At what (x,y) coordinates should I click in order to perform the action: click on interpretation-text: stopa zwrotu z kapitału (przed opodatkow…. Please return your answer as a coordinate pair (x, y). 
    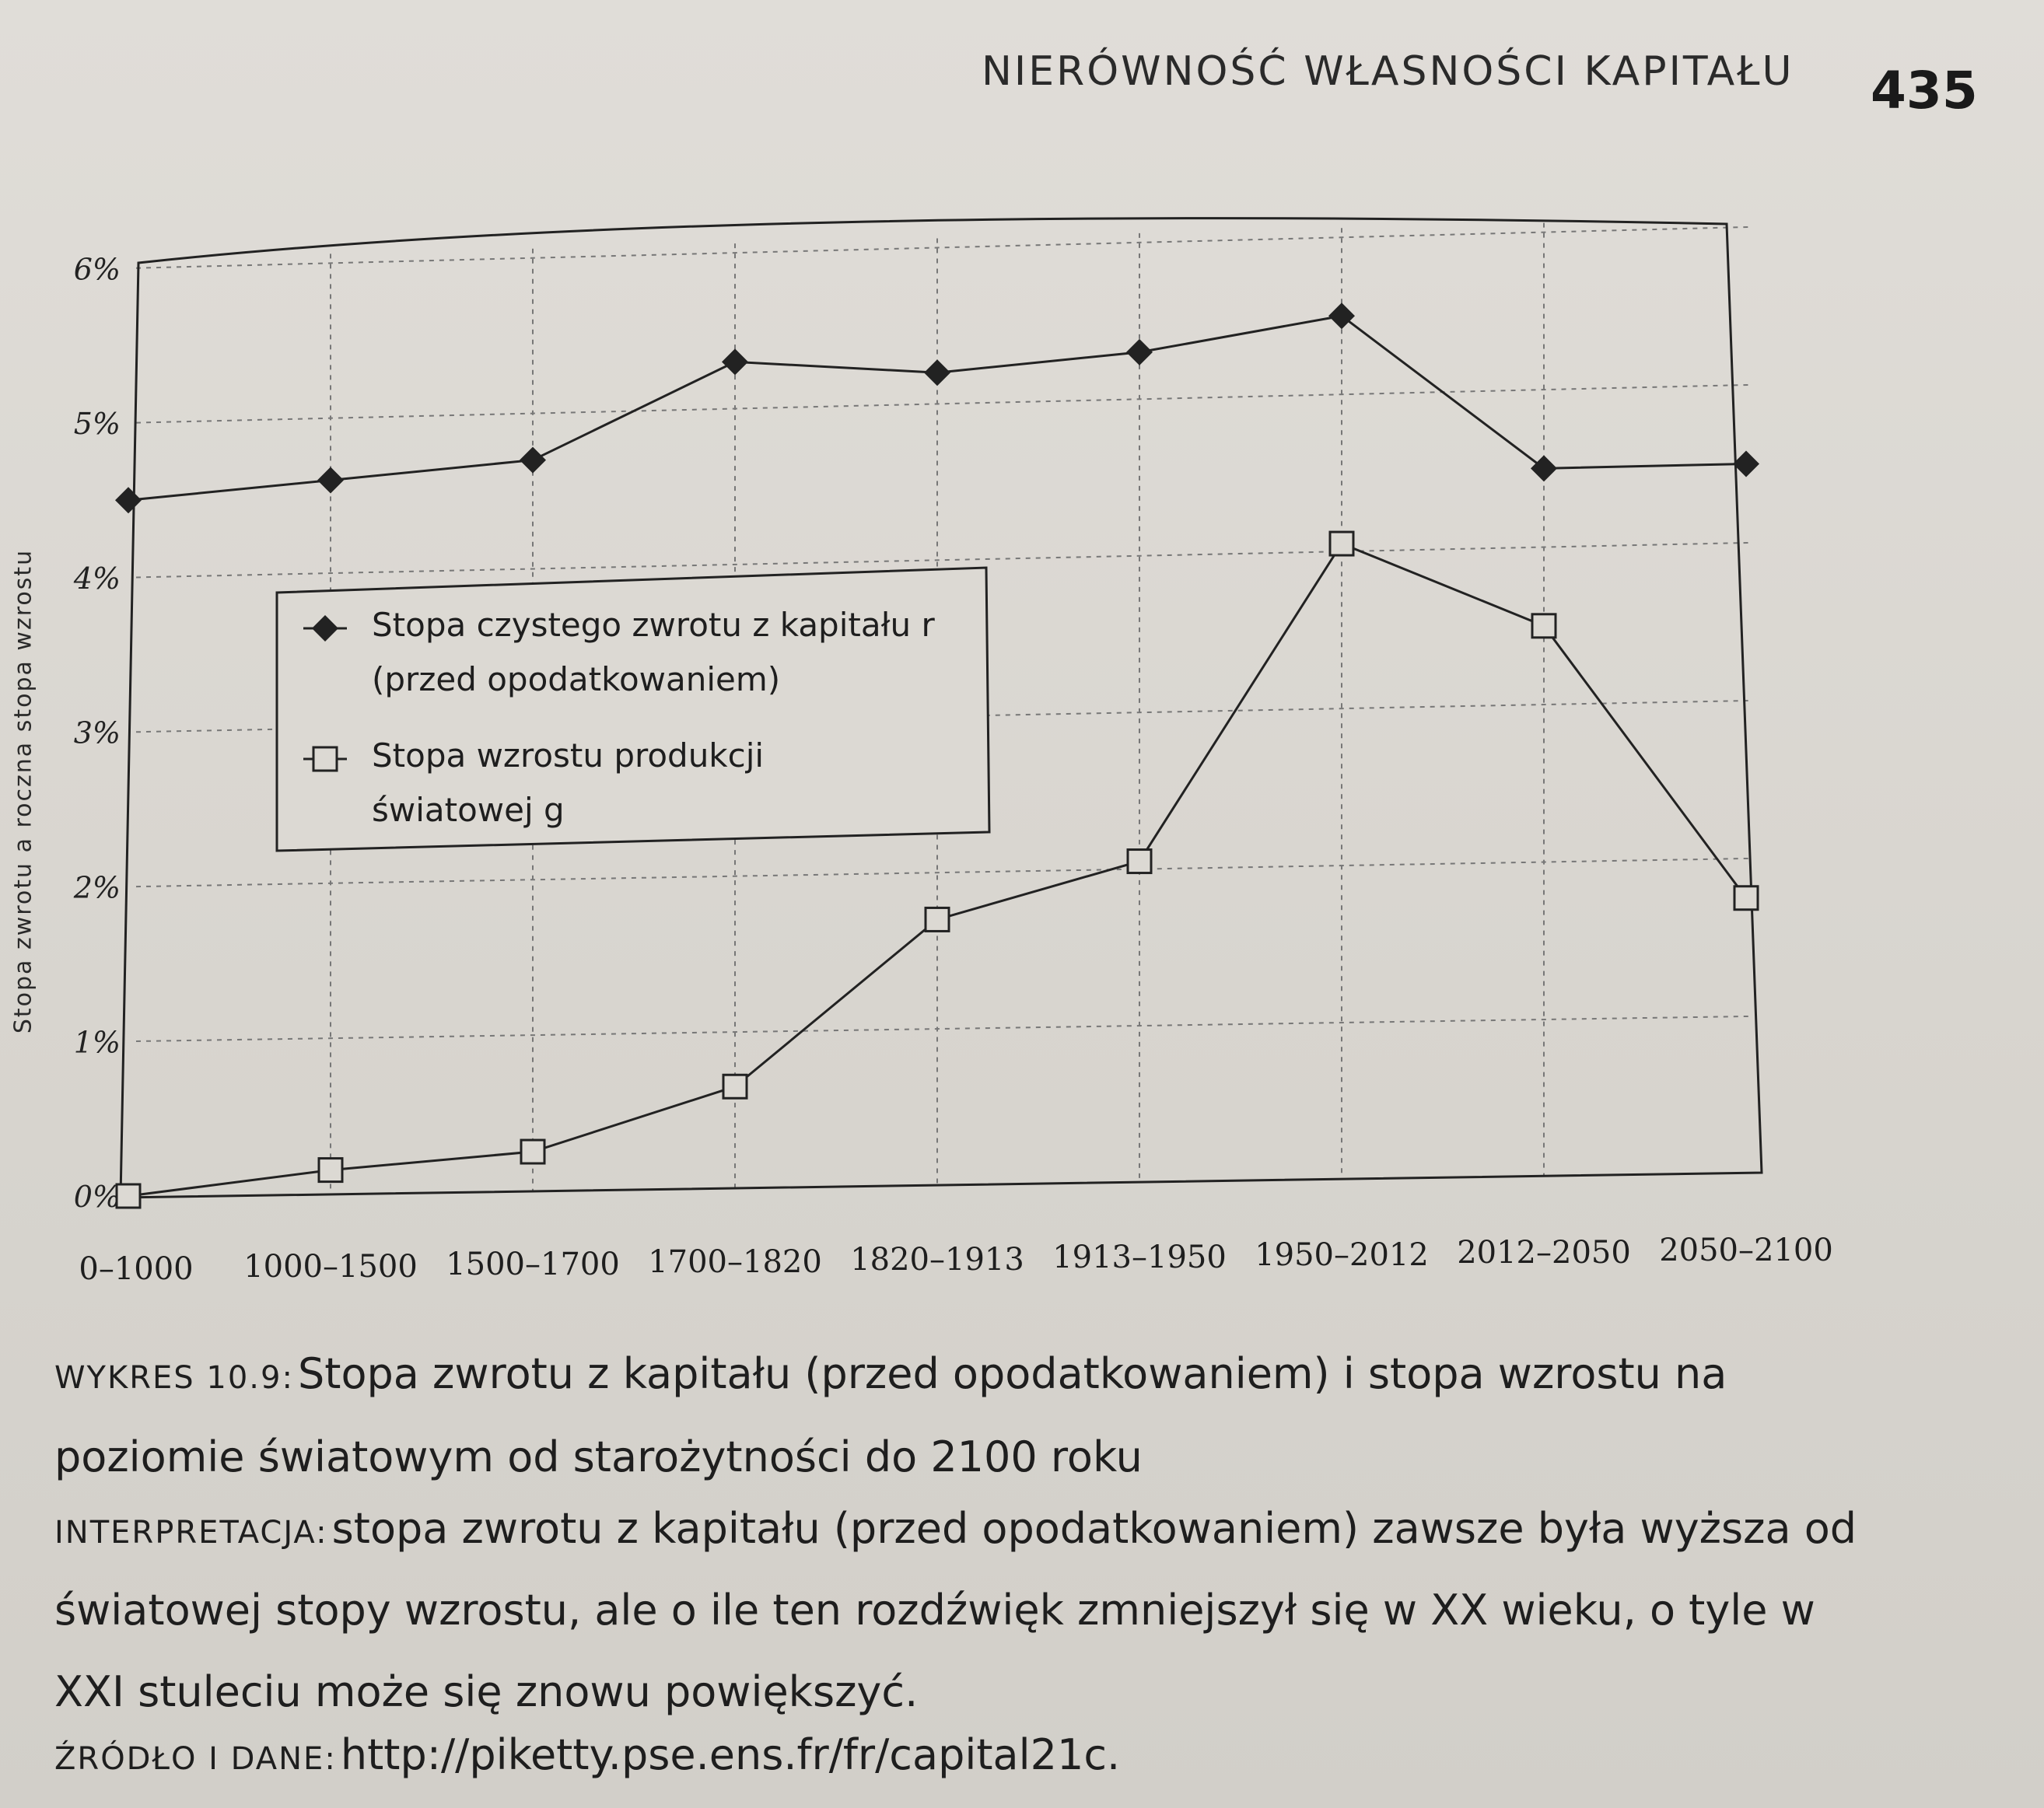
    Looking at the image, I should click on (955, 1610).